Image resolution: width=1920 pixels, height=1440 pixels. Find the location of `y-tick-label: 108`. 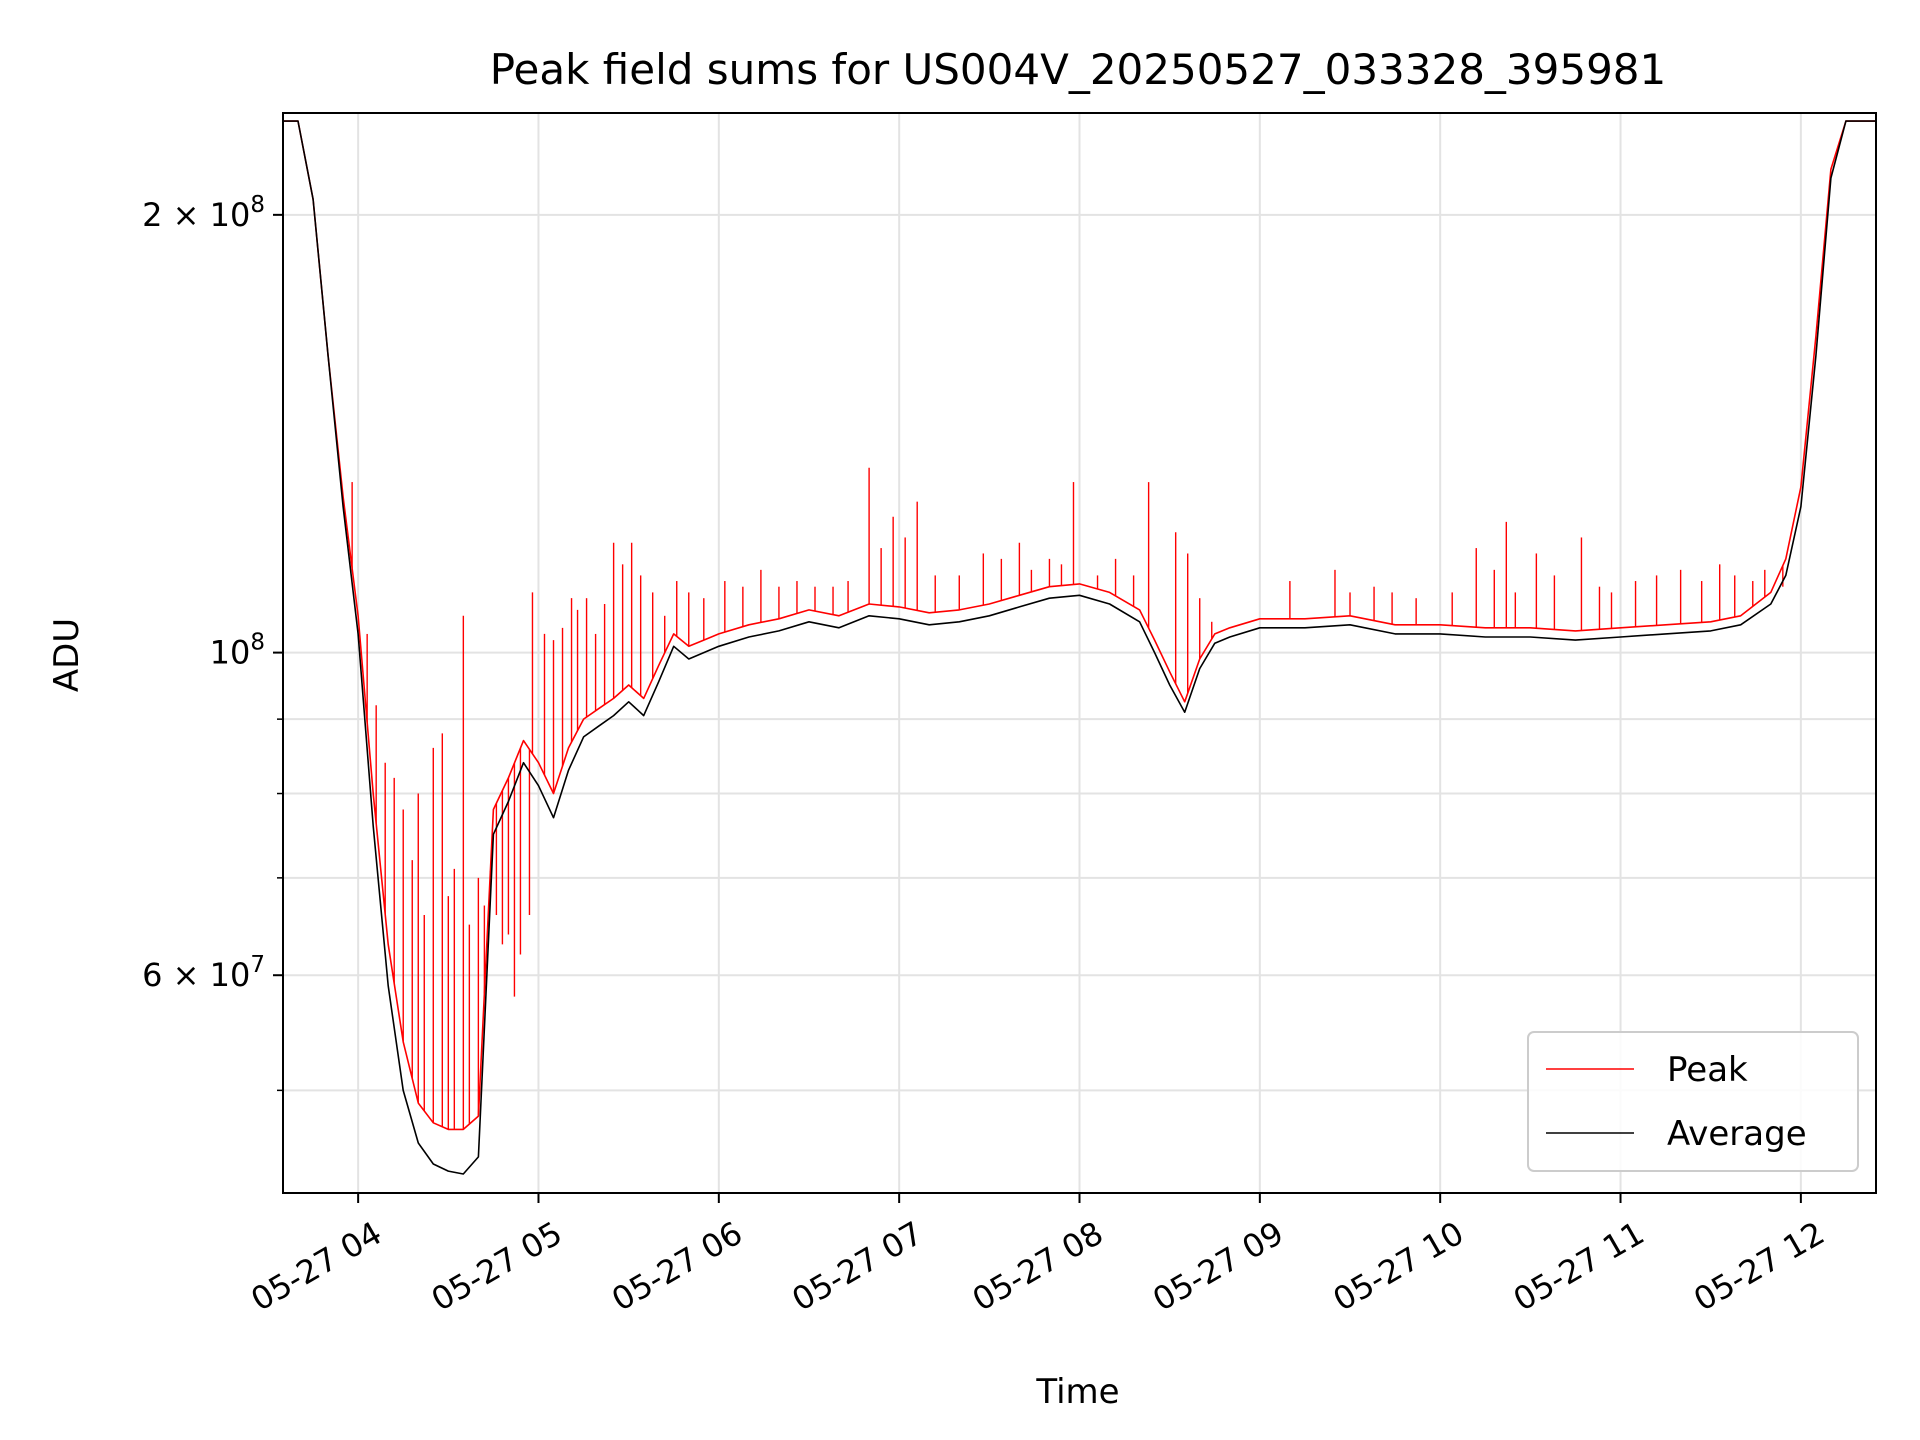

y-tick-label: 108 is located at coordinates (237, 651).